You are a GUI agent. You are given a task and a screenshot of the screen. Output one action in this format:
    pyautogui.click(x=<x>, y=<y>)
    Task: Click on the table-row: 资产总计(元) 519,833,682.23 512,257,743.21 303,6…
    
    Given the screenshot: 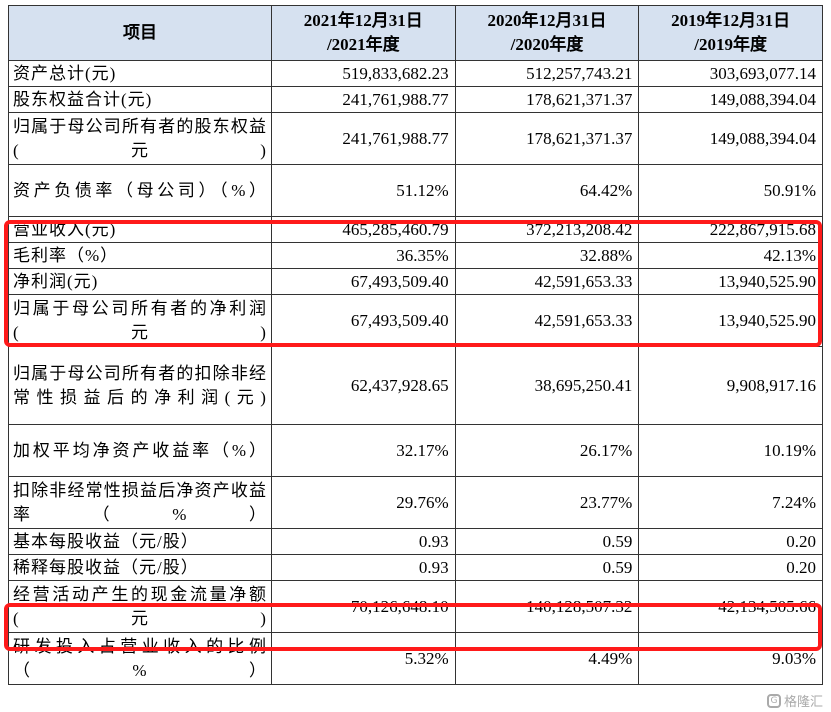 What is the action you would take?
    pyautogui.click(x=415, y=73)
    